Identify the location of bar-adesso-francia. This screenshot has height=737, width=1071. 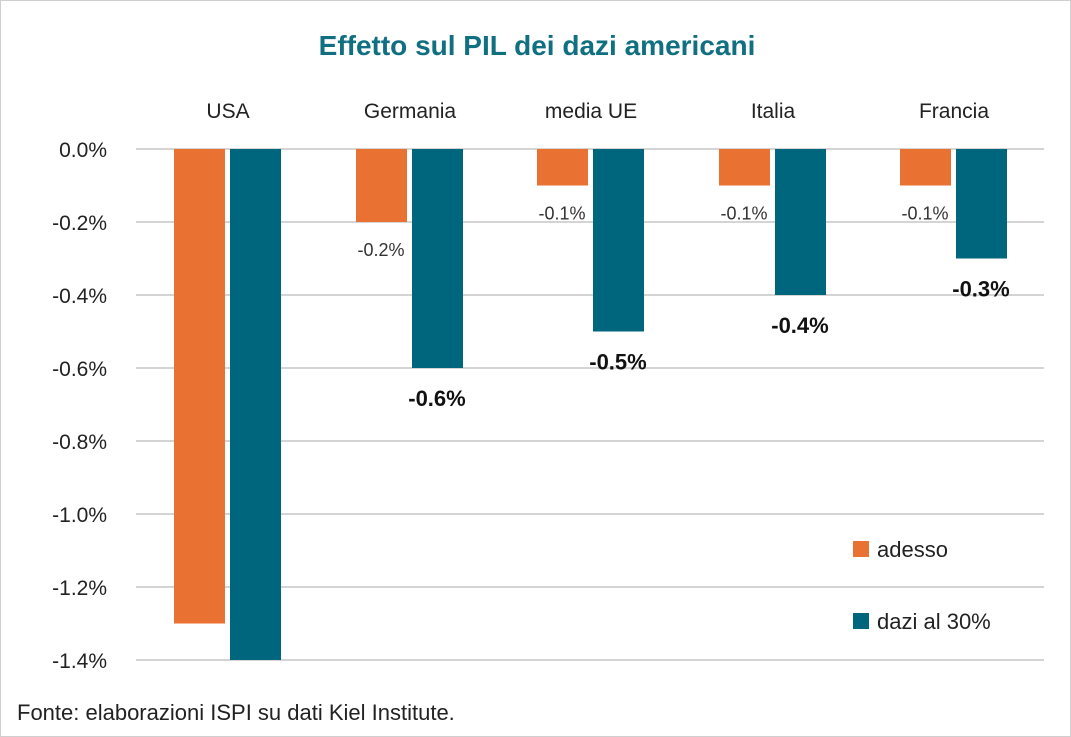
(925, 167).